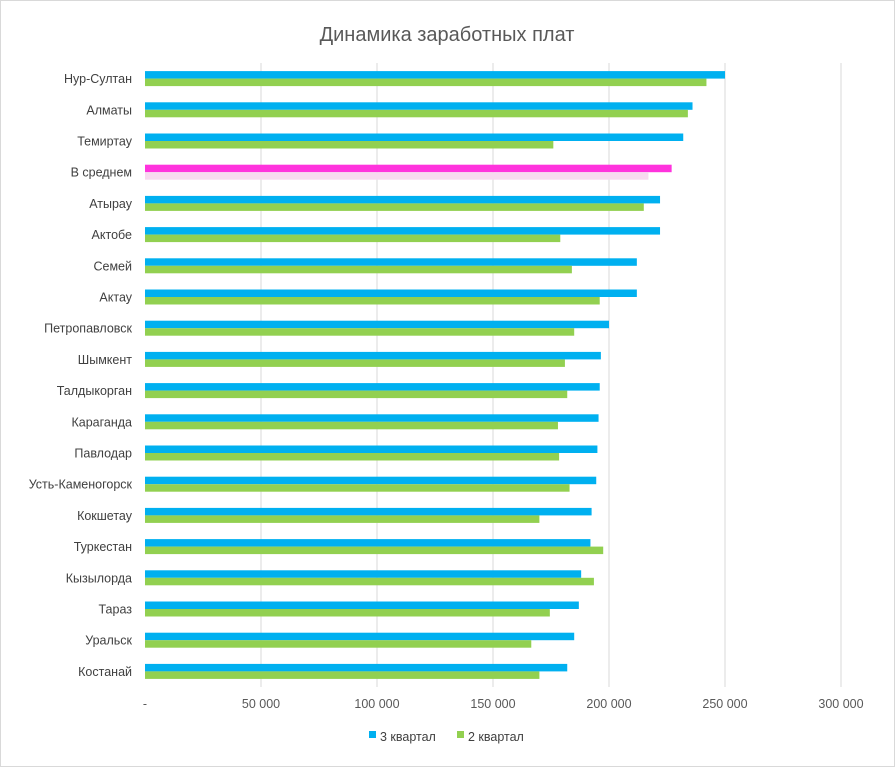  What do you see at coordinates (145, 704) in the screenshot?
I see `x-tick-label: -` at bounding box center [145, 704].